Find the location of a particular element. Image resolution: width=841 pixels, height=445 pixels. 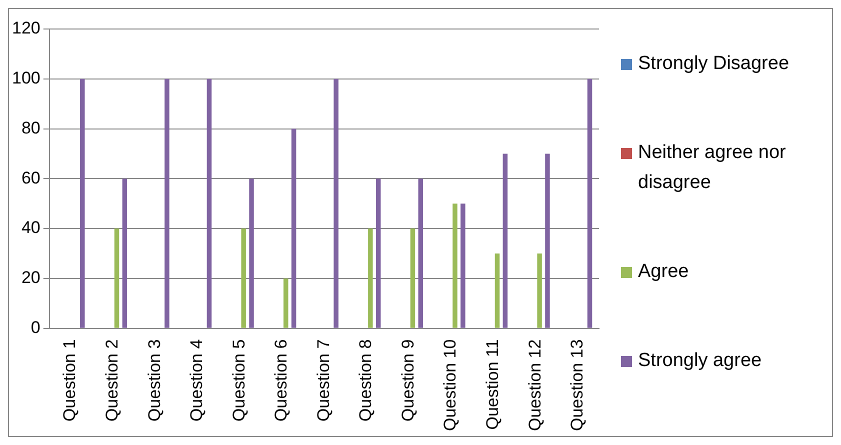

y-tick-label: 60 is located at coordinates (30, 178).